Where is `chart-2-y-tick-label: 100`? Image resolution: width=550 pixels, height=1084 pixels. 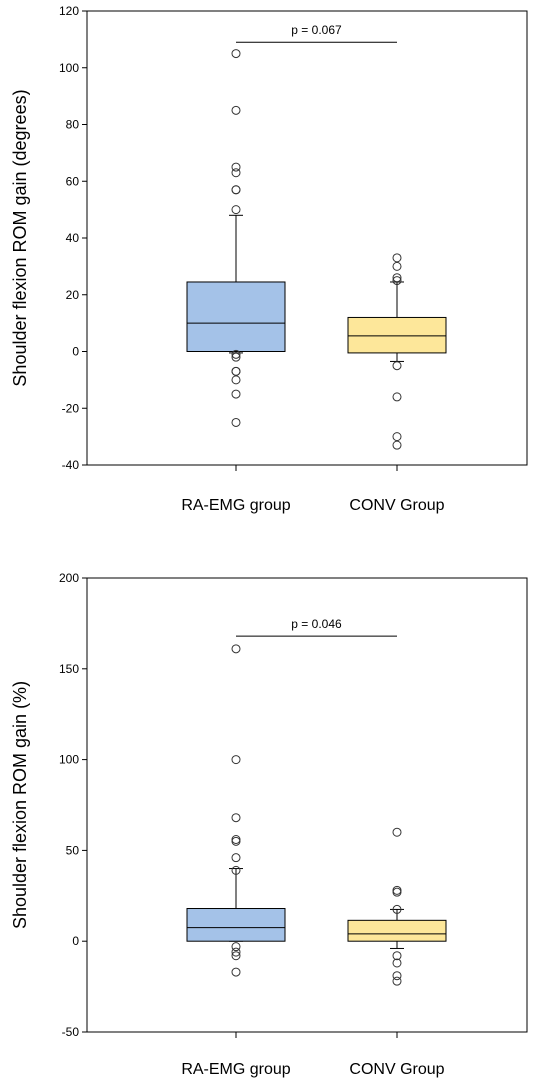 chart-2-y-tick-label: 100 is located at coordinates (69, 760).